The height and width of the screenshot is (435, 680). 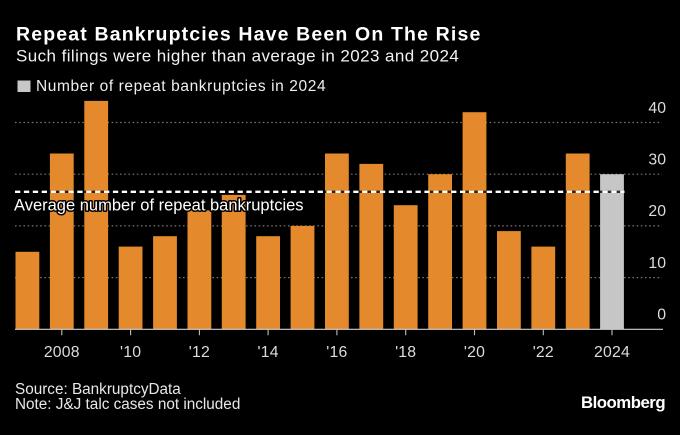 I want to click on svg-text: '22, so click(x=543, y=352).